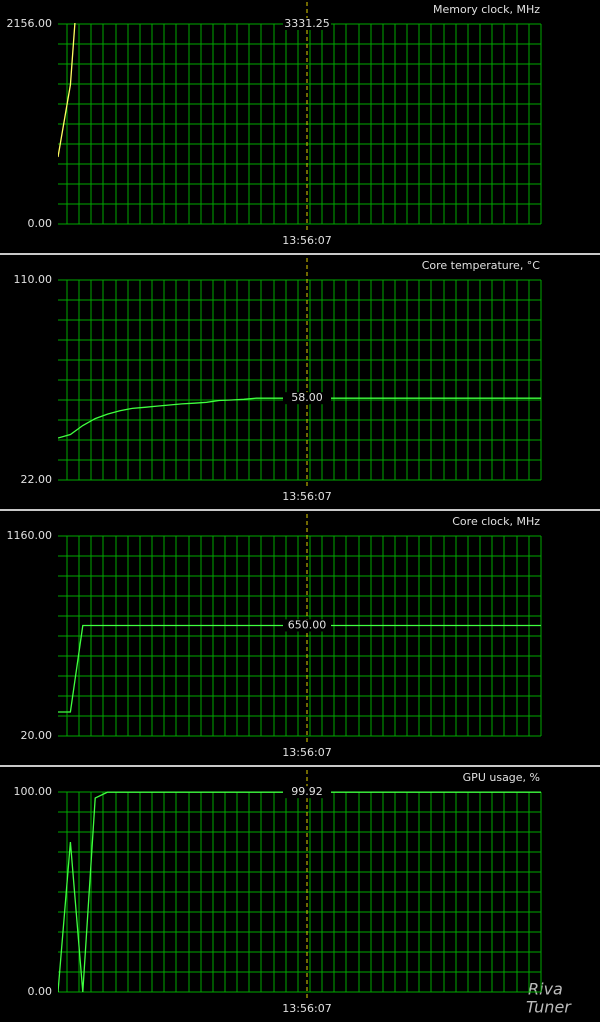 The height and width of the screenshot is (1022, 600). What do you see at coordinates (501, 777) in the screenshot?
I see `chart-title: GPU usage, %` at bounding box center [501, 777].